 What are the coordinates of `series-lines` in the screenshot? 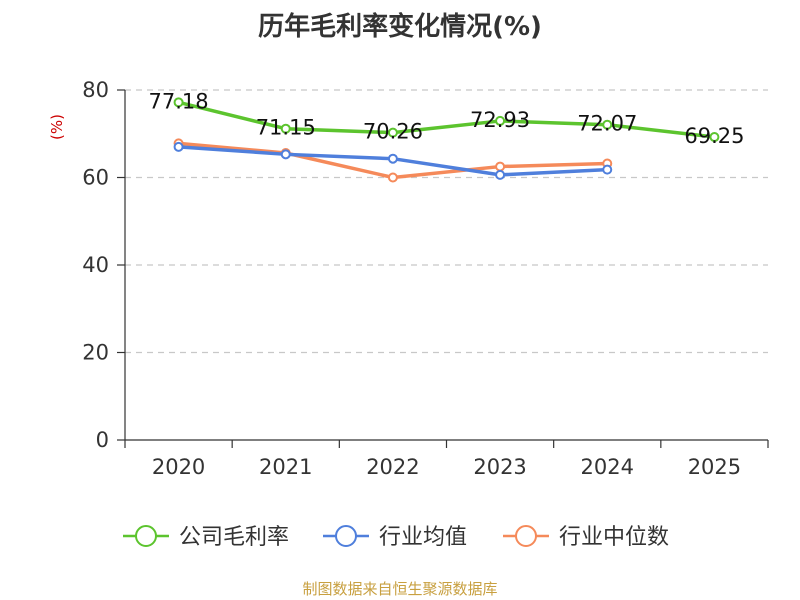 It's located at (446, 140).